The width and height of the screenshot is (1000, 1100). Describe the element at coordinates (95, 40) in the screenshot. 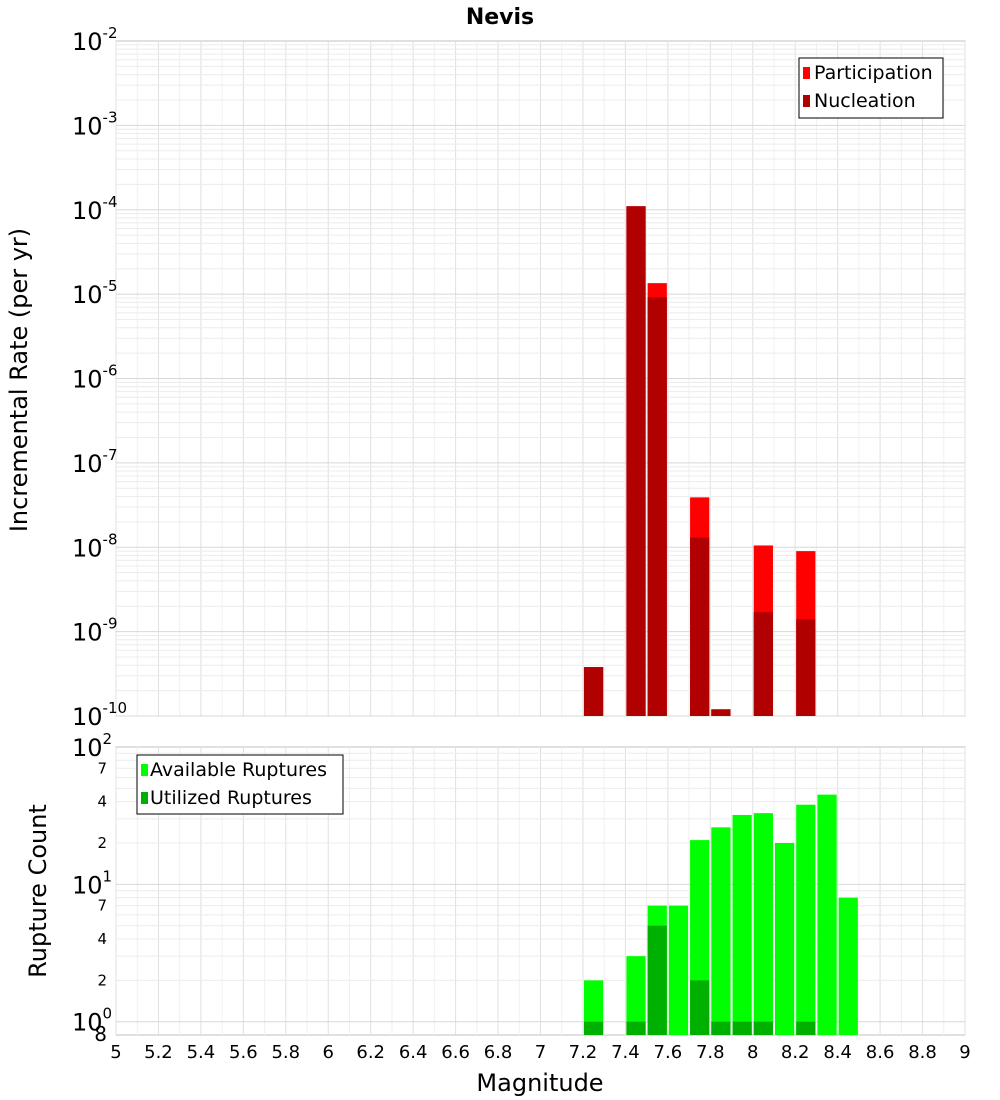

I see `rate-y-tick-label: 10⁻²` at that location.